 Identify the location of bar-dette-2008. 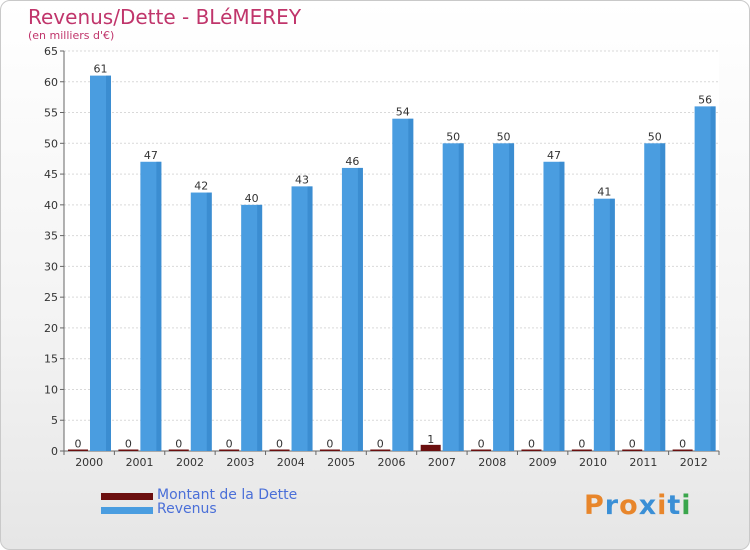
(481, 450).